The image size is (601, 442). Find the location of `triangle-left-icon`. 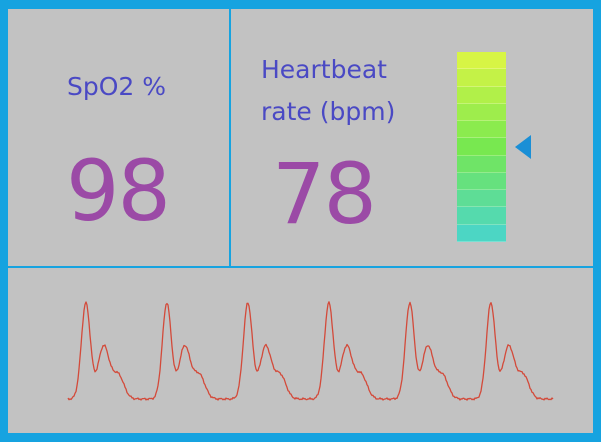

triangle-left-icon is located at coordinates (523, 147).